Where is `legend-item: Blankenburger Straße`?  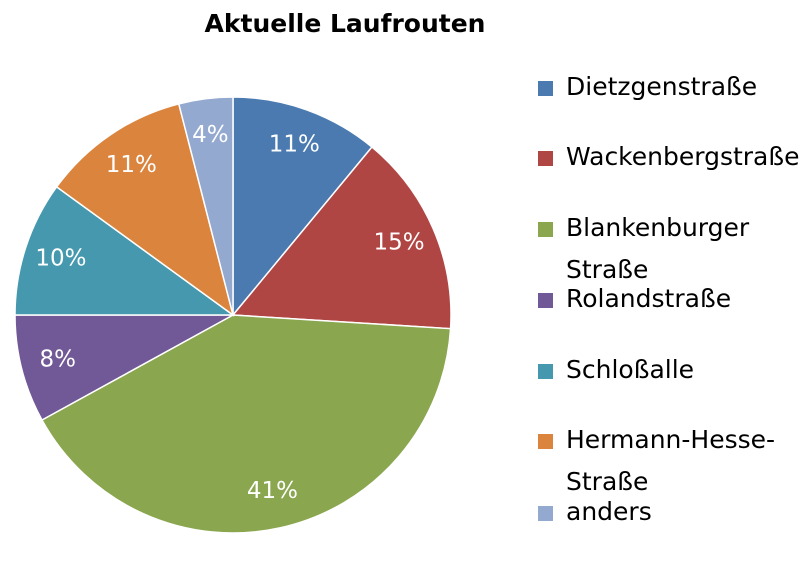 legend-item: Blankenburger Straße is located at coordinates (668, 249).